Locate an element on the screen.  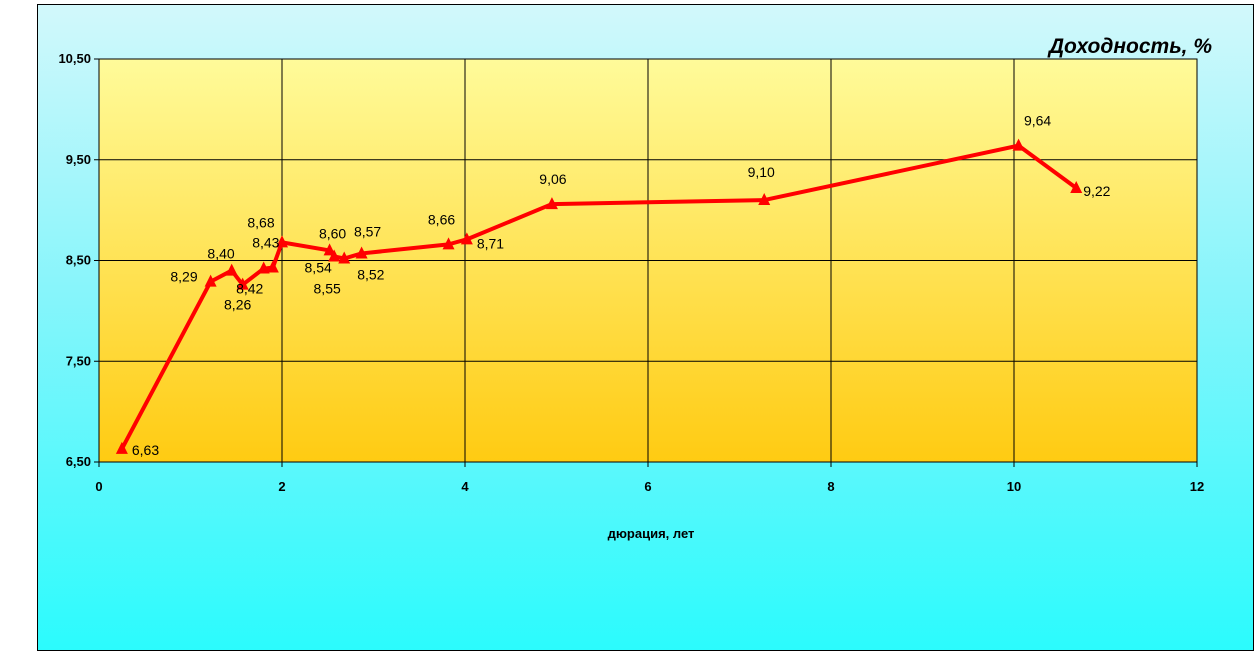
y-tick-label: 10,50 is located at coordinates (74, 58).